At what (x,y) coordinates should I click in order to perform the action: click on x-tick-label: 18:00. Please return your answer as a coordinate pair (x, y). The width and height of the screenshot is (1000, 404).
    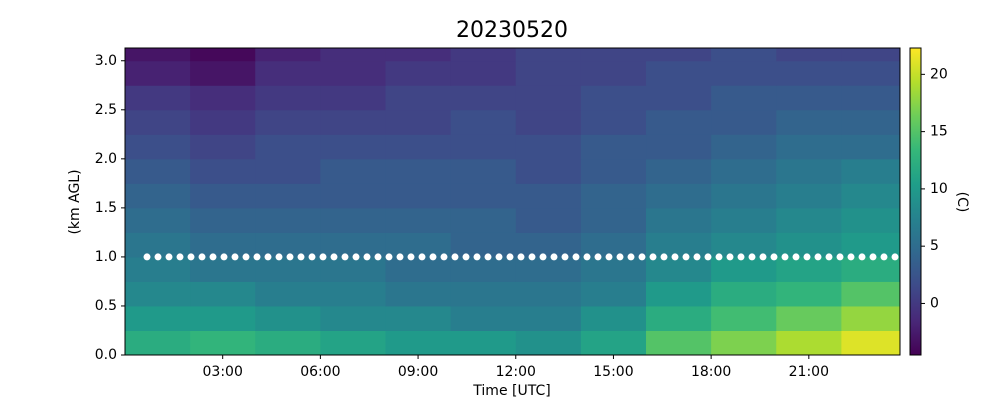
    Looking at the image, I should click on (711, 372).